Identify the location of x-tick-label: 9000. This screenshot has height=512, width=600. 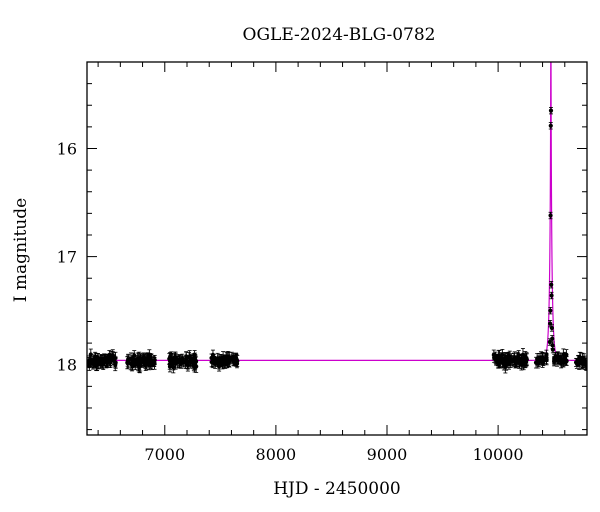
(387, 454).